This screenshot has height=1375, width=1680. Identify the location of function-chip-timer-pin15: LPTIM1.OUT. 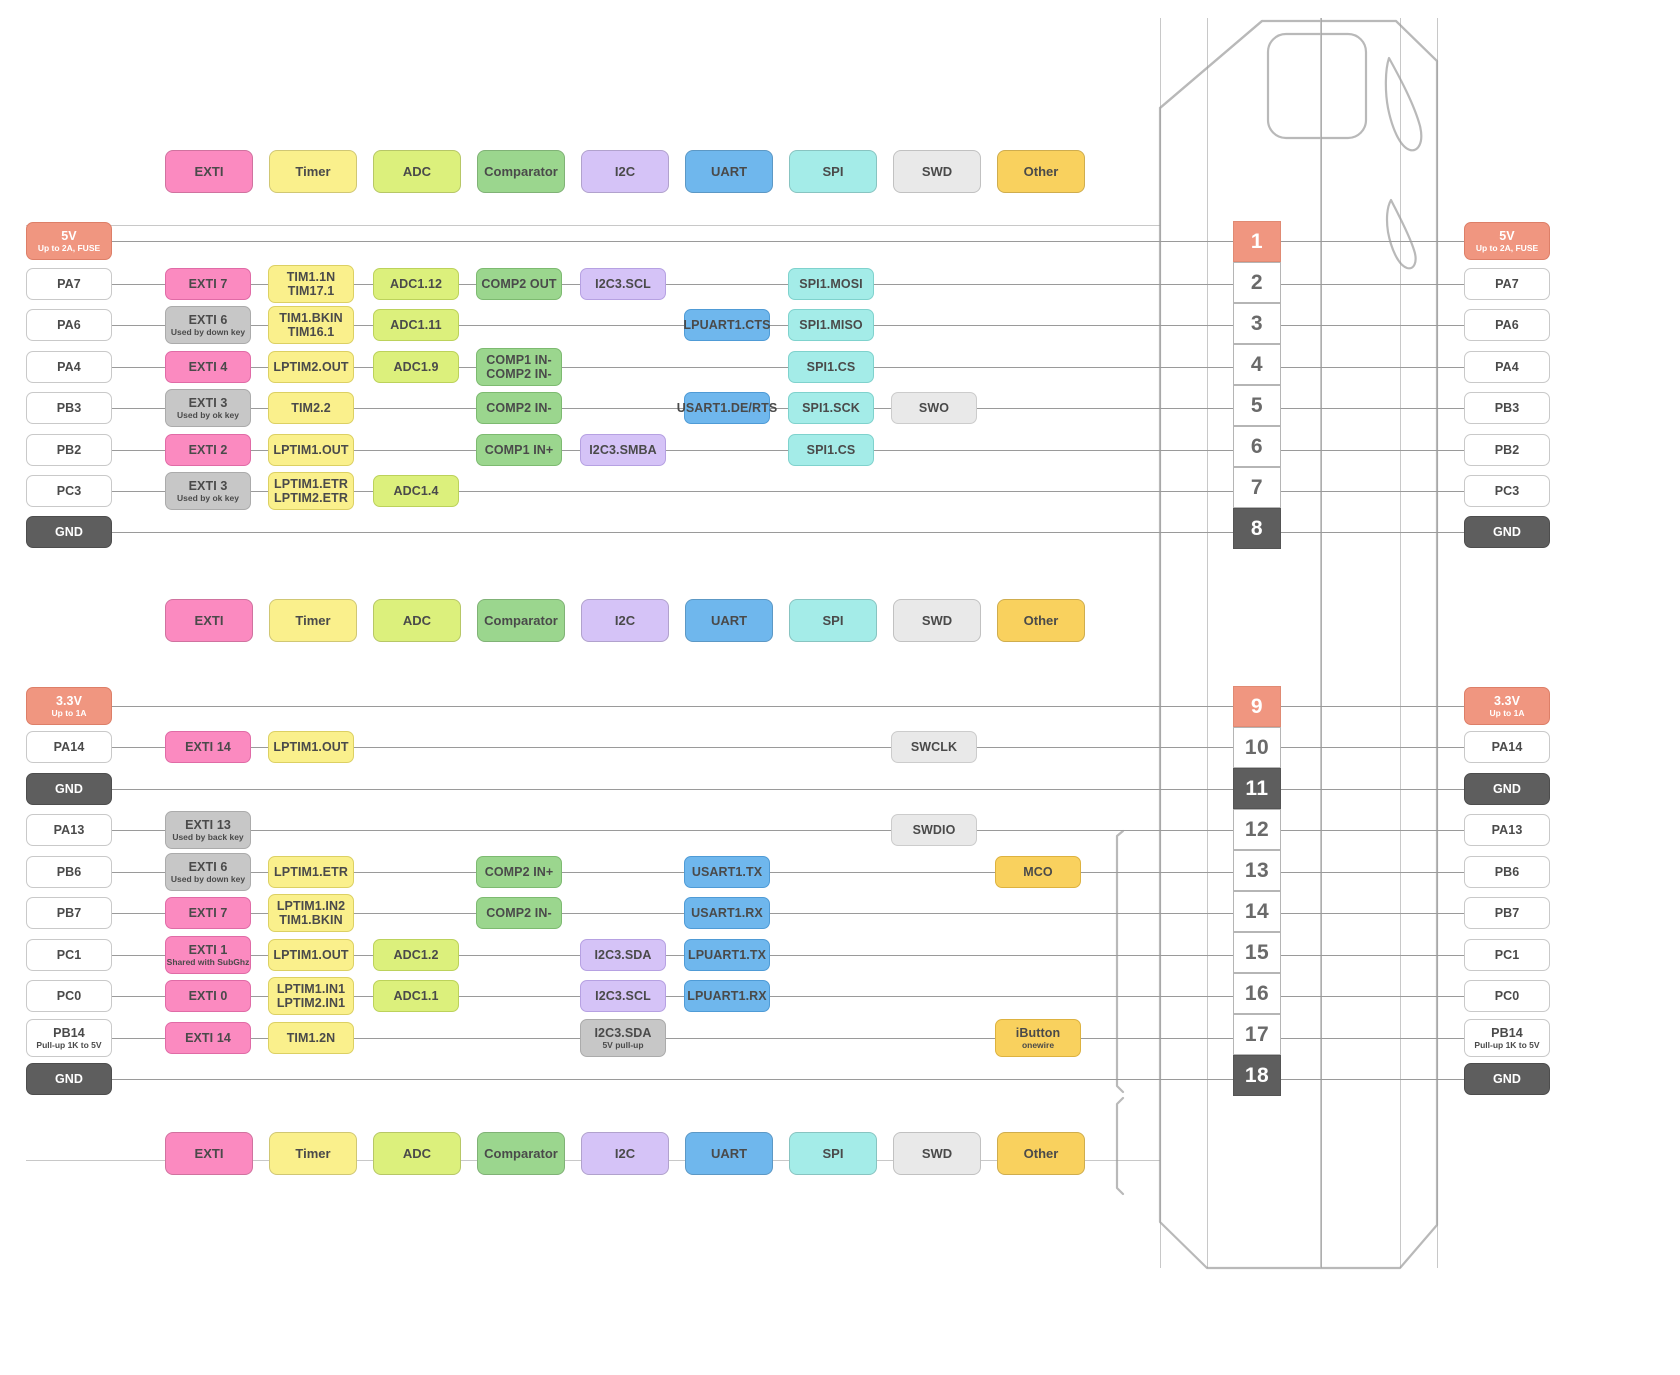
(311, 955).